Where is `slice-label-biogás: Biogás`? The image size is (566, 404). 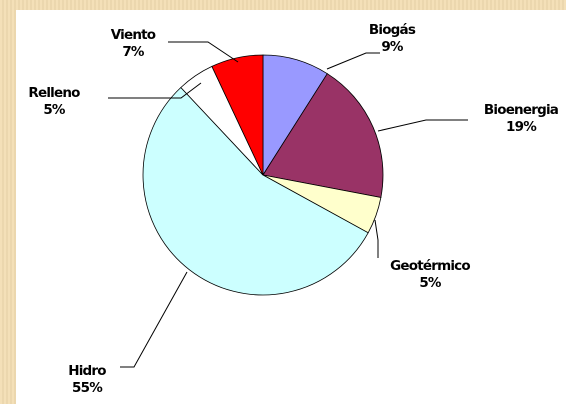 slice-label-biogás: Biogás is located at coordinates (392, 30).